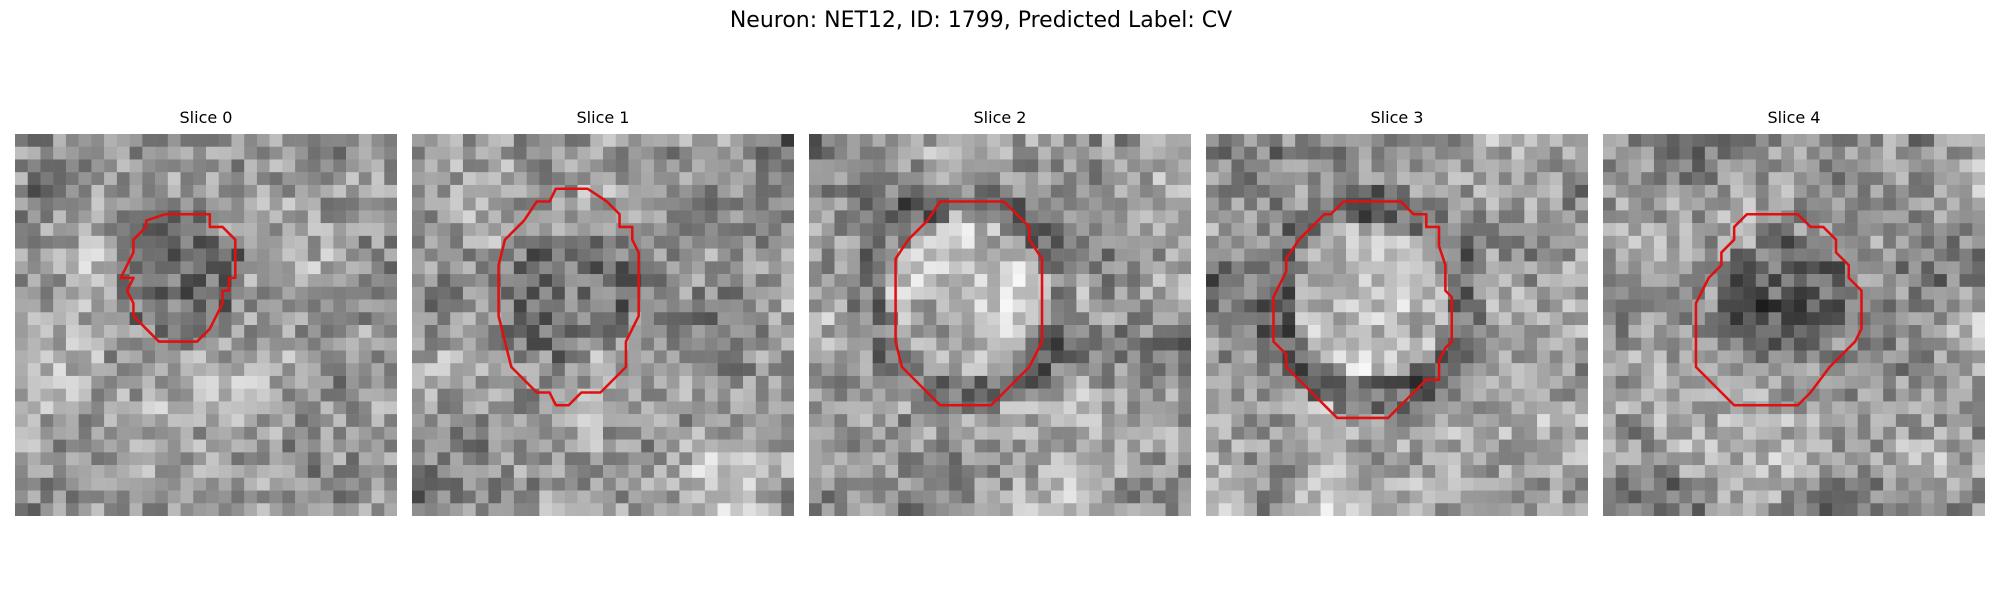 This screenshot has height=600, width=2000. What do you see at coordinates (1397, 117) in the screenshot?
I see `slice-title-3: Slice 3` at bounding box center [1397, 117].